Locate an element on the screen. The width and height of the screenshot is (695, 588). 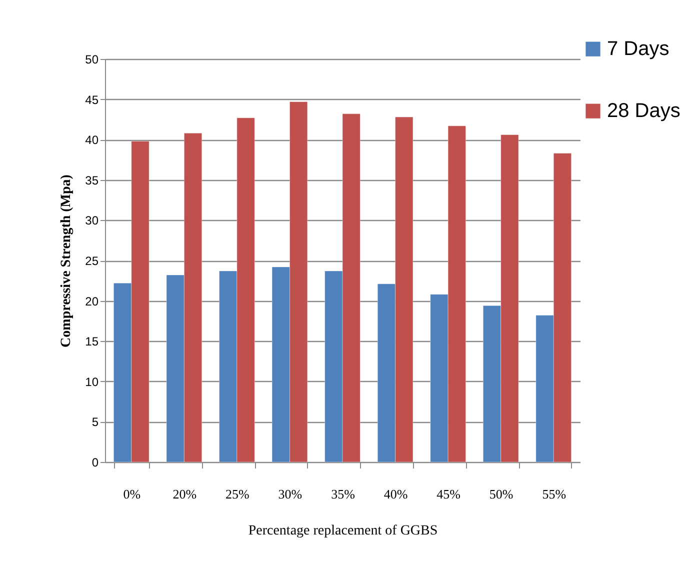
y-tick-label: 50 is located at coordinates (92, 59).